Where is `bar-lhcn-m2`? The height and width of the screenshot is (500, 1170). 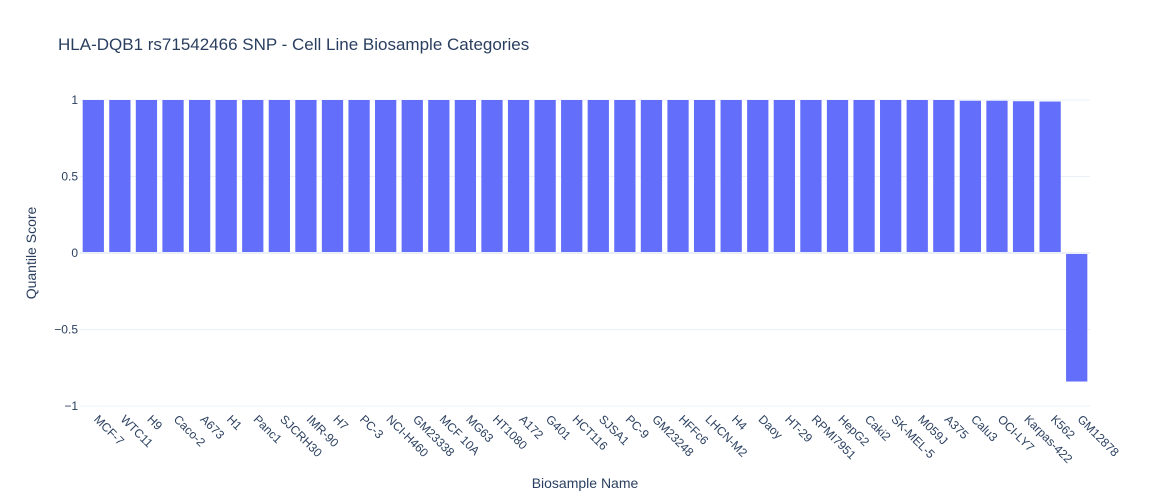
bar-lhcn-m2 is located at coordinates (704, 176).